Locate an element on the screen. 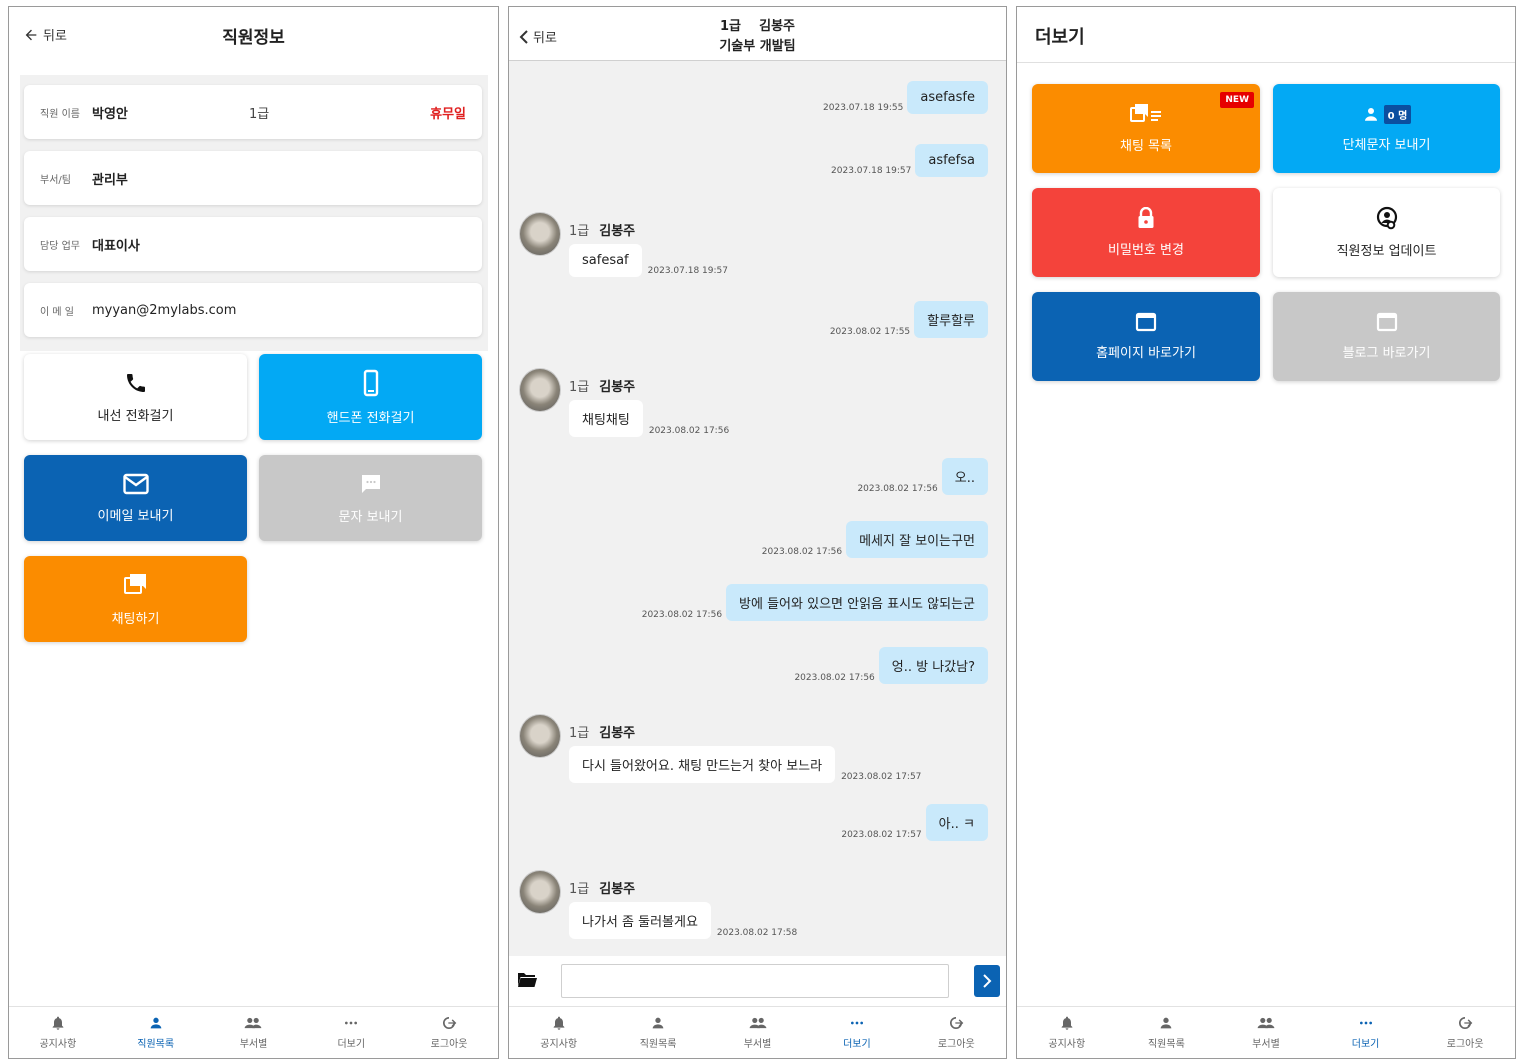  avatar is located at coordinates (540, 736).